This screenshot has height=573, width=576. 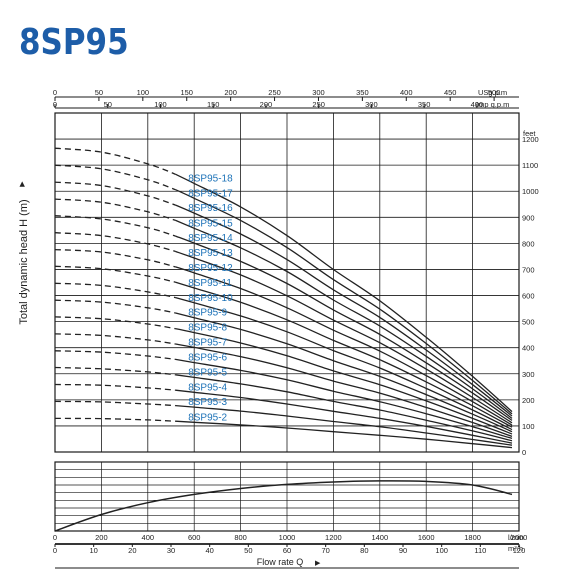 I want to click on lmin-tick-label: 1600, so click(x=426, y=537).